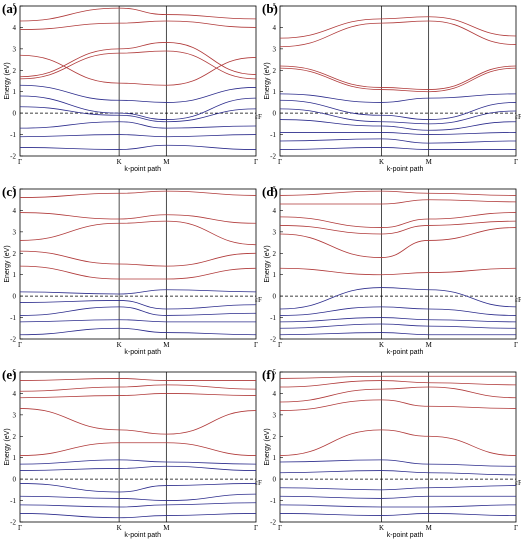  What do you see at coordinates (15, 254) in the screenshot?
I see `y-tick-label: 2` at bounding box center [15, 254].